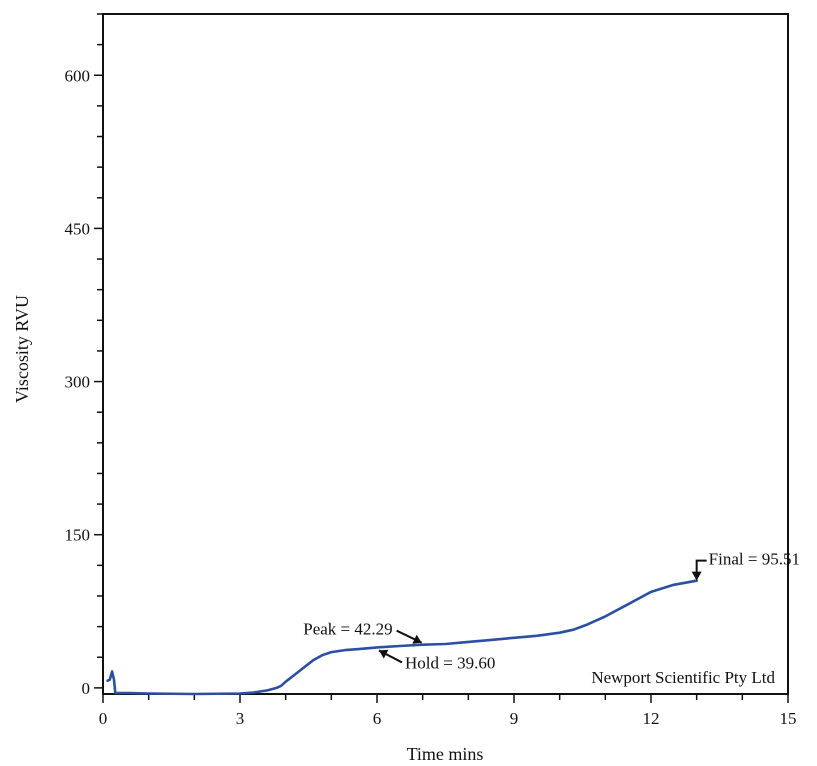 The image size is (817, 766). Describe the element at coordinates (22, 349) in the screenshot. I see `y-axis-title: Viscosity RVU` at that location.